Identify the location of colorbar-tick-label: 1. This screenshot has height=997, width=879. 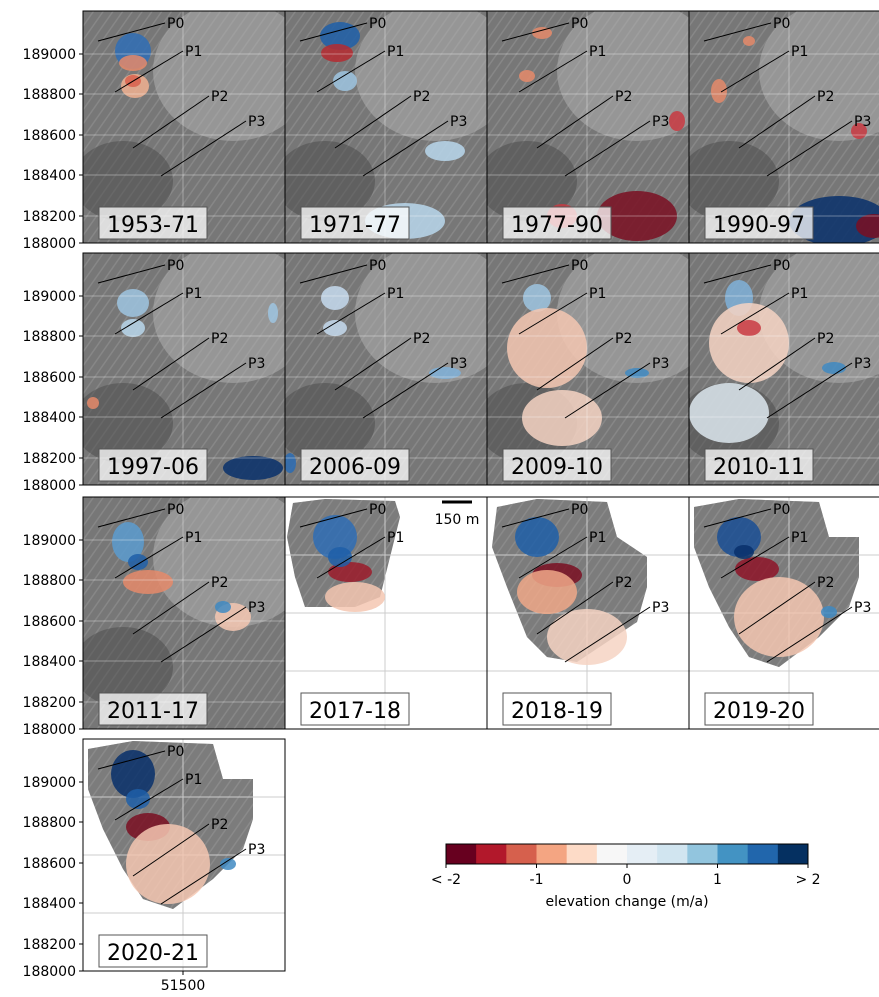
(717, 880).